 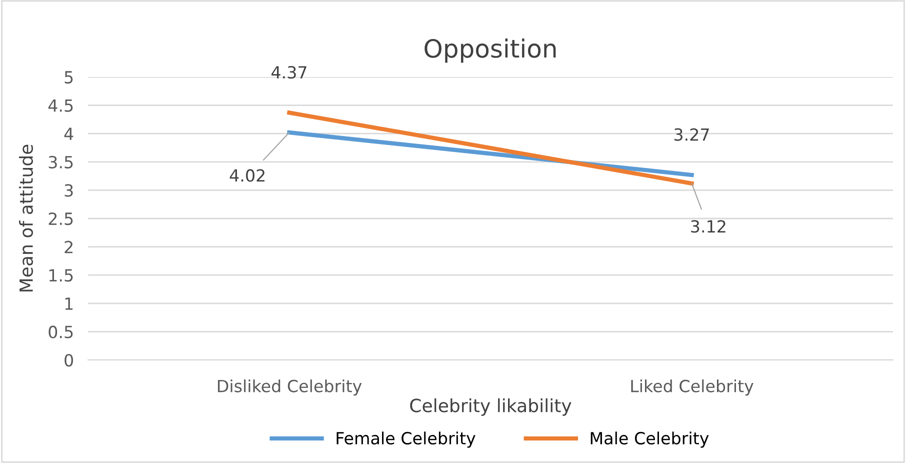 What do you see at coordinates (247, 175) in the screenshot?
I see `data-label: 4.02` at bounding box center [247, 175].